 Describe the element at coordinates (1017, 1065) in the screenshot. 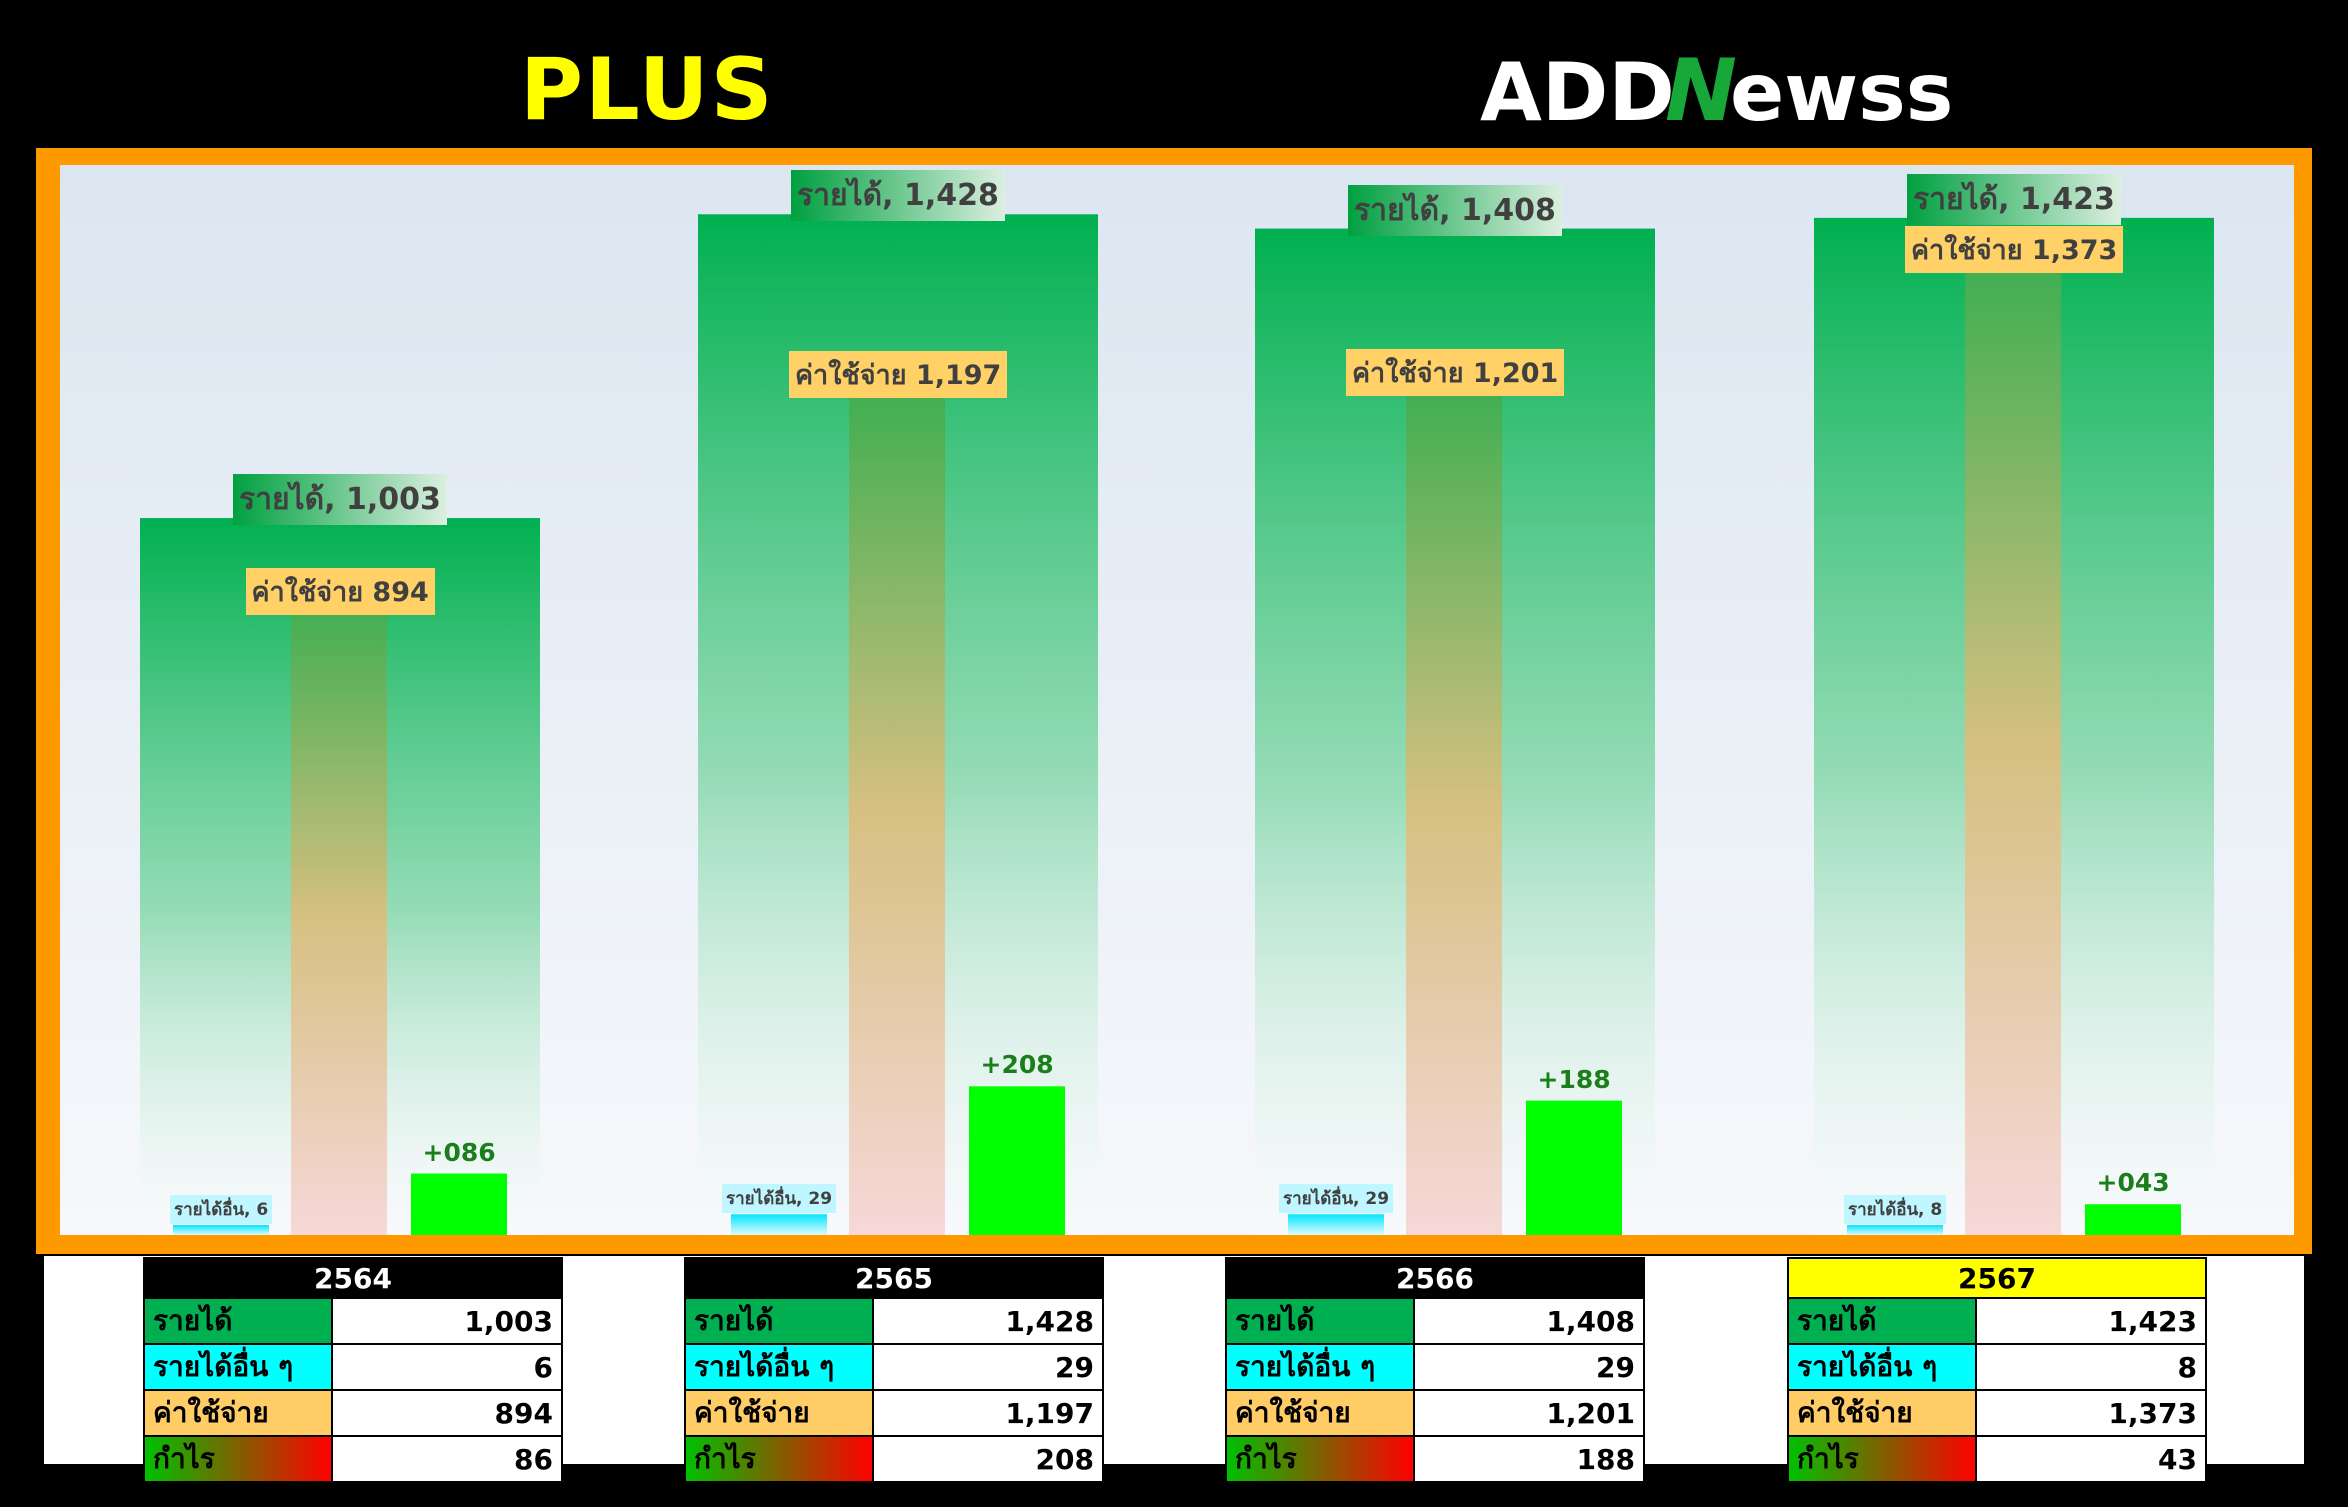

I see `label-profit-2565: +208` at that location.